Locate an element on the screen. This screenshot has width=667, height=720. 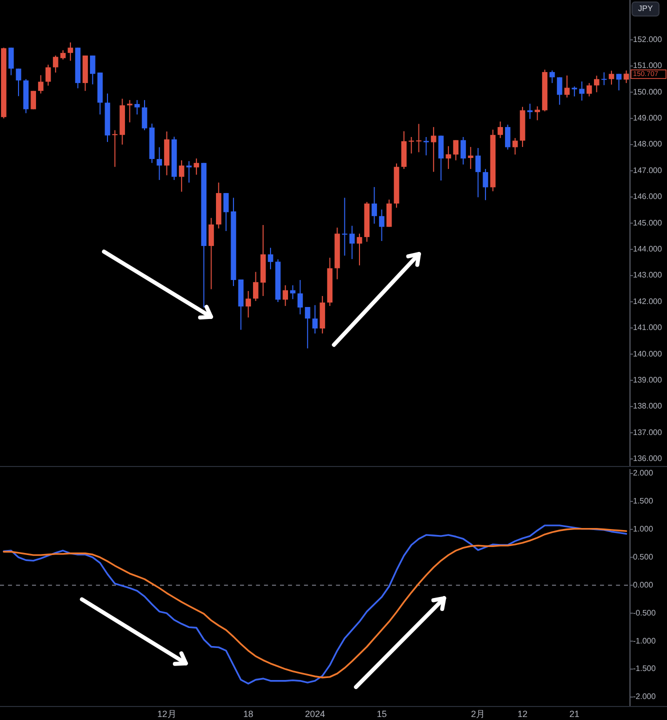
y-tick-label: 136.000 is located at coordinates (647, 459).